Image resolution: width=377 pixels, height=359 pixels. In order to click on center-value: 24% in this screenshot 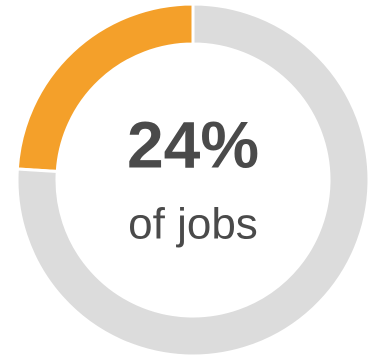, I will do `click(193, 144)`.